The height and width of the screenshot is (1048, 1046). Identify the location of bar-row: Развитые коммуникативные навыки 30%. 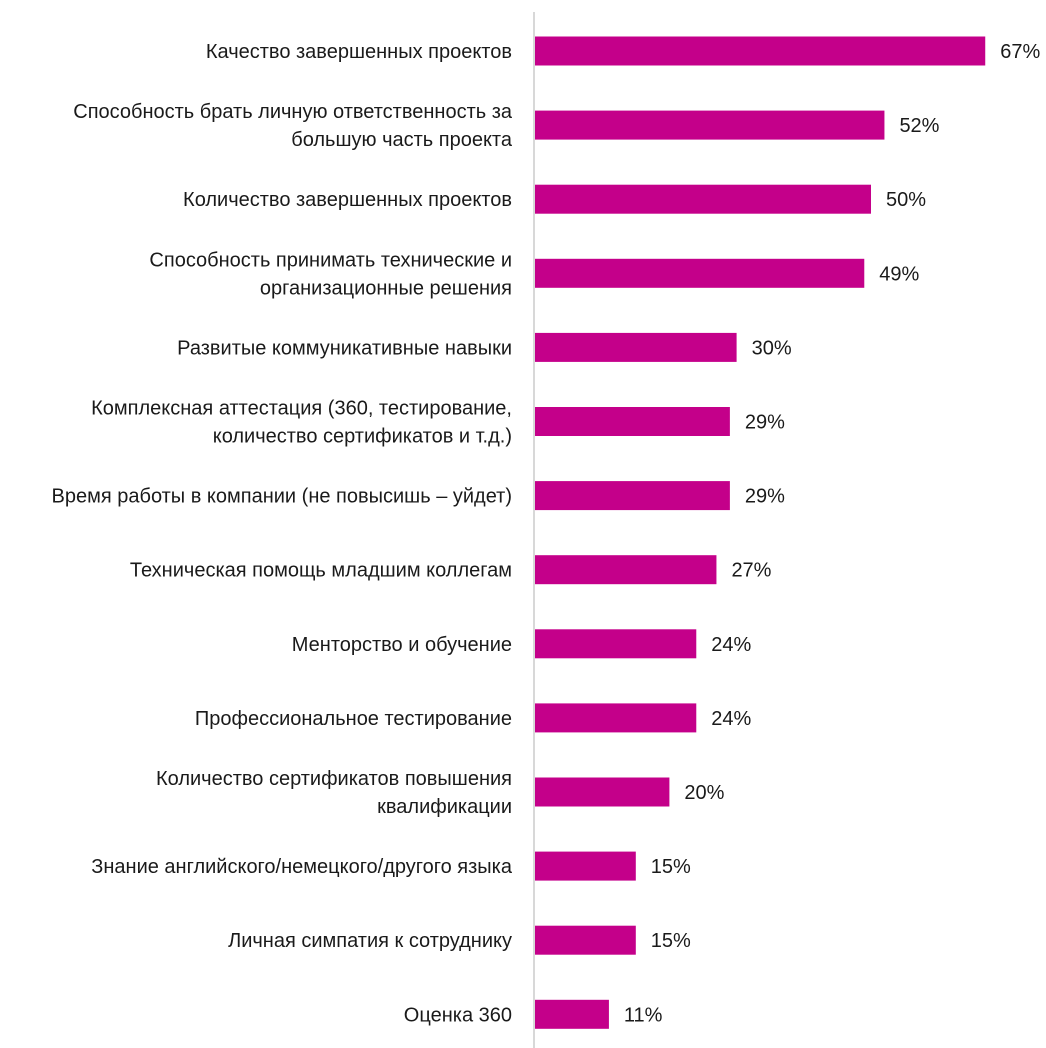
(484, 347).